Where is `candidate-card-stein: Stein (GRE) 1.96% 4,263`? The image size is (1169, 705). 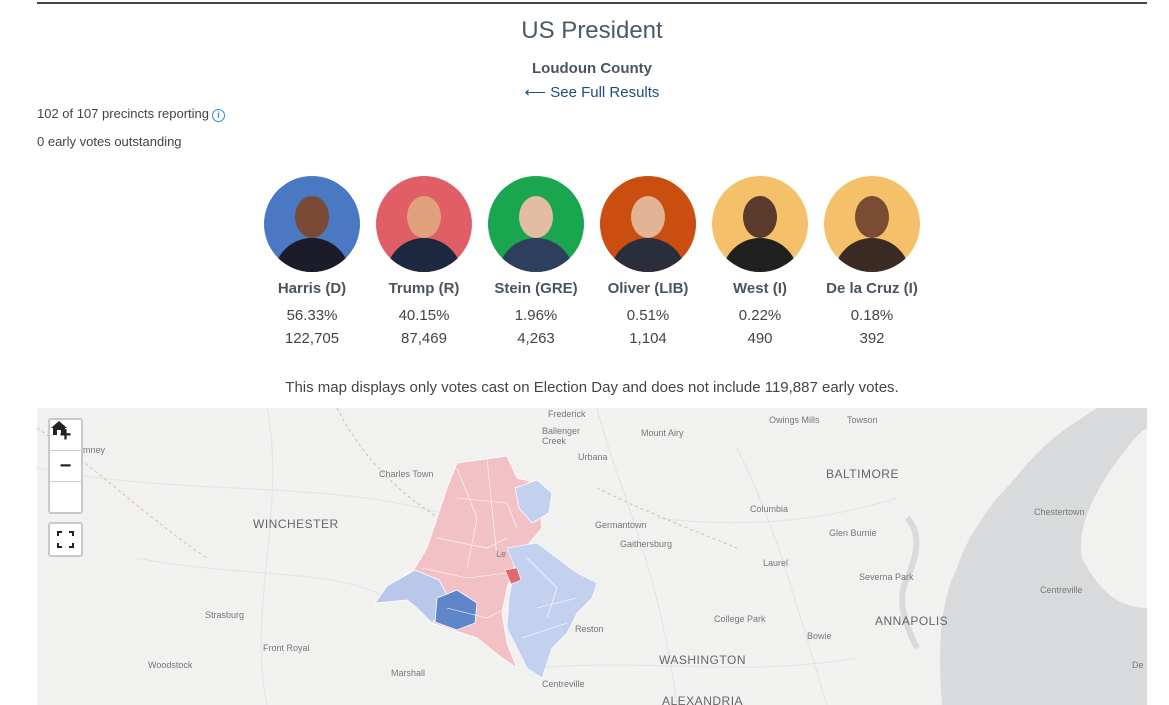
candidate-card-stein: Stein (GRE) 1.96% 4,263 is located at coordinates (536, 261).